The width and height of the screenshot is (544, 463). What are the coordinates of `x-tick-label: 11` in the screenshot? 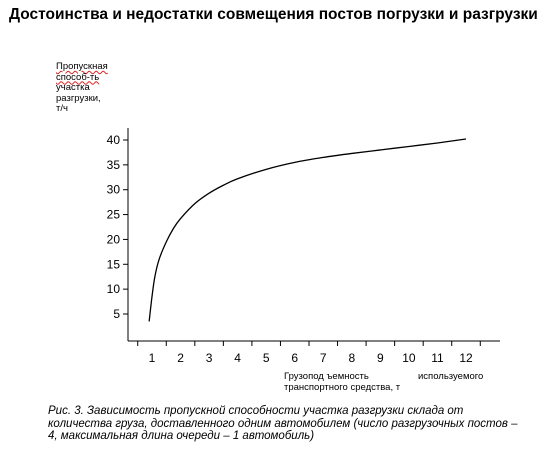 It's located at (437, 358).